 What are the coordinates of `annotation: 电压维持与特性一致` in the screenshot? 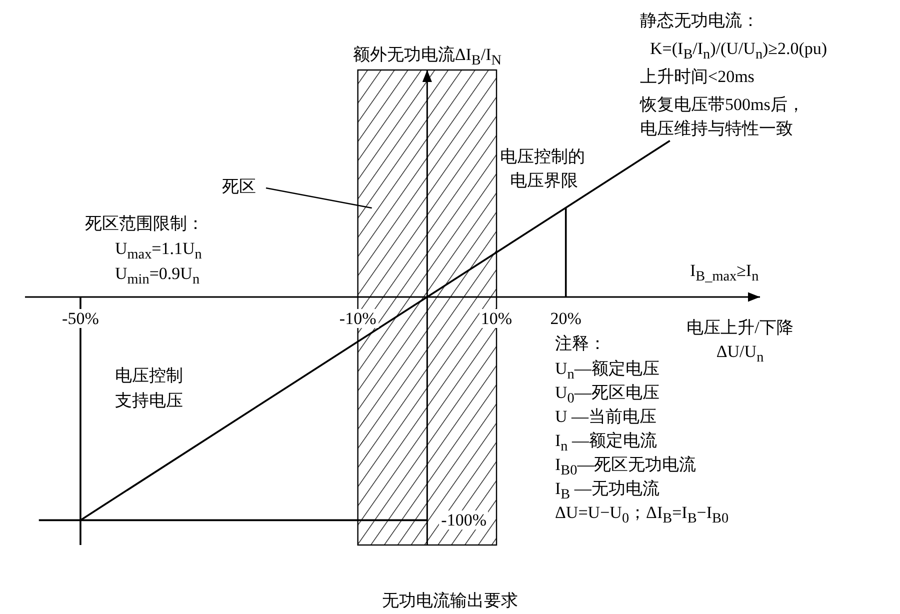 It's located at (716, 128).